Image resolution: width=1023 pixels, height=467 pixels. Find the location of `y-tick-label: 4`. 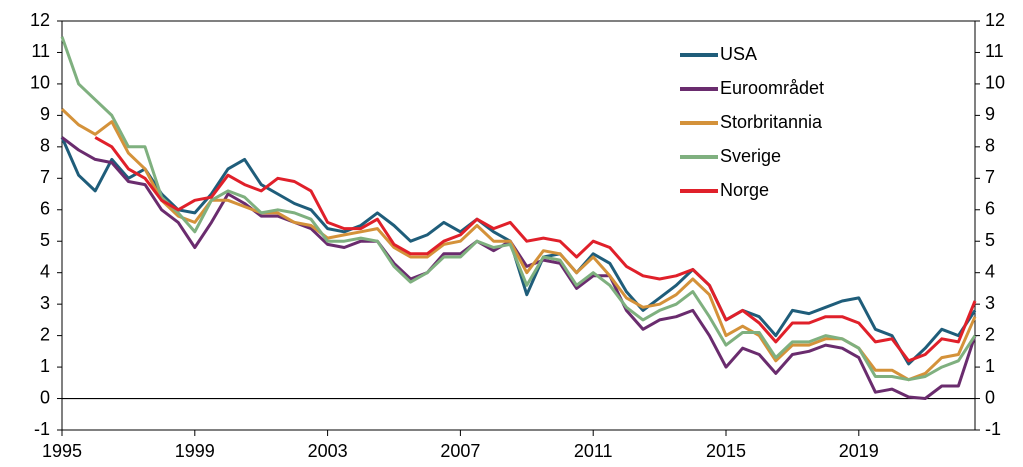

y-tick-label: 4 is located at coordinates (45, 271).